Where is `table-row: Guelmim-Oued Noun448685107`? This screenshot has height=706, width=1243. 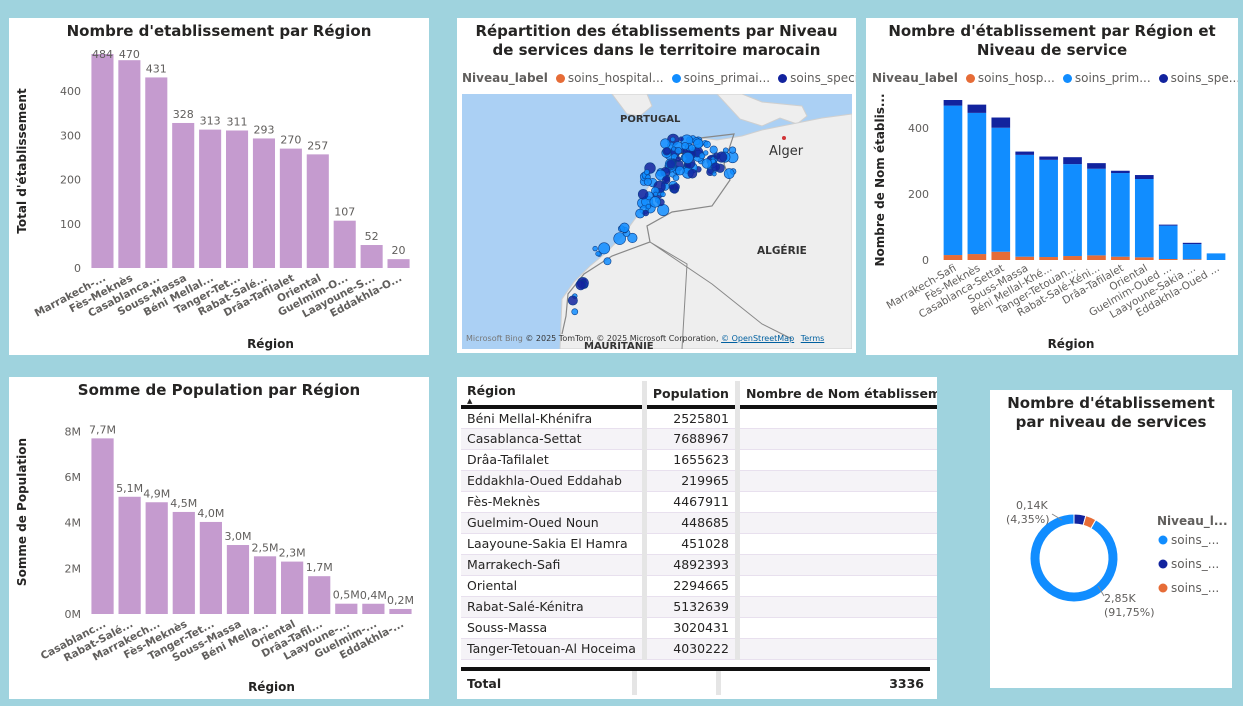
table-row: Guelmim-Oued Noun448685107 is located at coordinates (699, 523).